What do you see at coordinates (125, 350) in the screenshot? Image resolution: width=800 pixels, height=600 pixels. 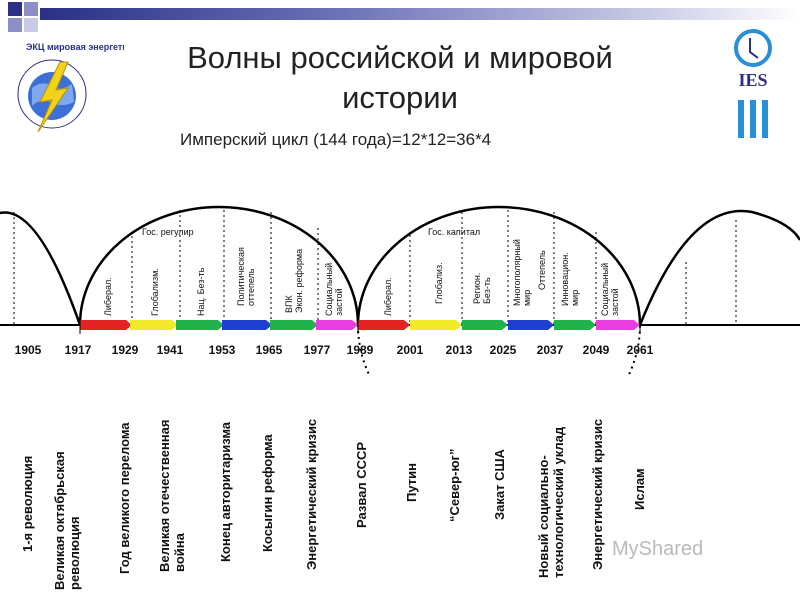 I see `year-label: 1929` at bounding box center [125, 350].